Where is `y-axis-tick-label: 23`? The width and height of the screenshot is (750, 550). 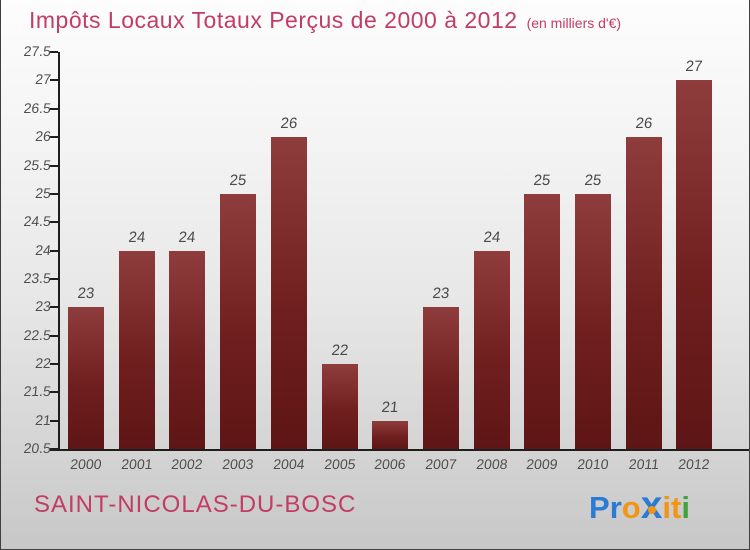
y-axis-tick-label: 23 is located at coordinates (43, 306).